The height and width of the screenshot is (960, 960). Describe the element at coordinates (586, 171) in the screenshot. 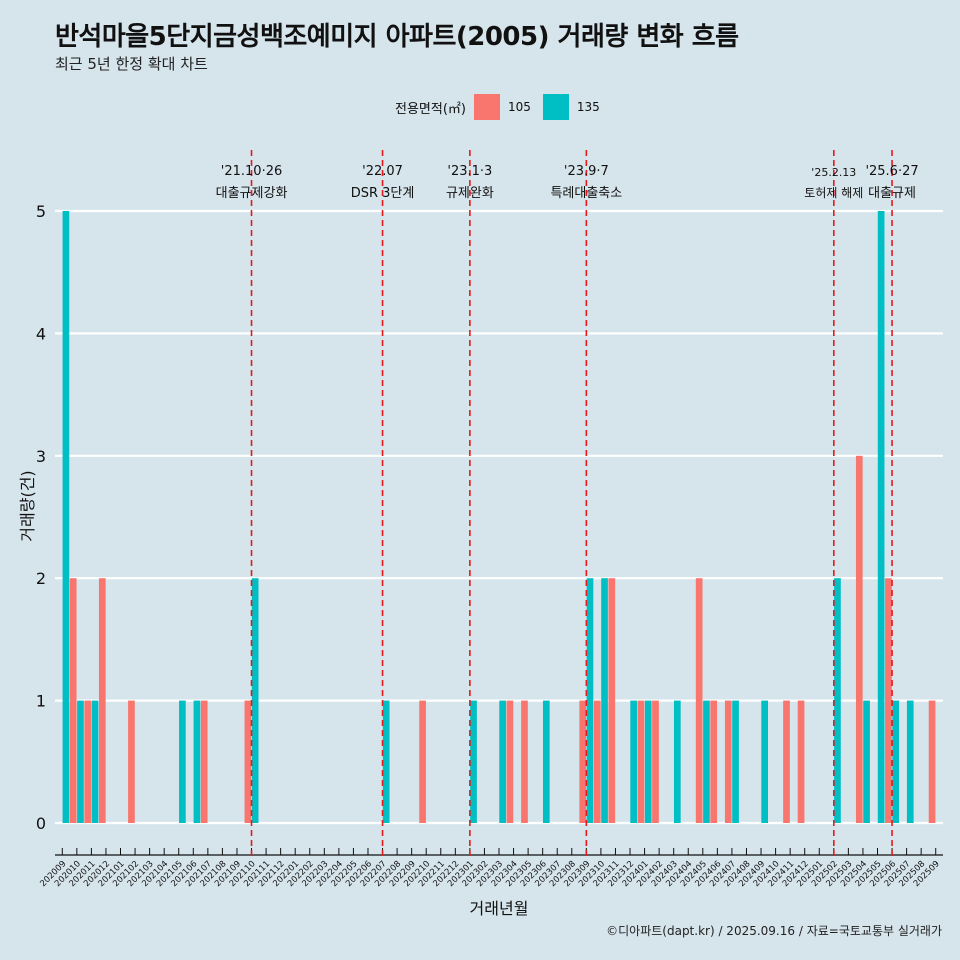

I see `event-date-label: '23.9·7` at that location.